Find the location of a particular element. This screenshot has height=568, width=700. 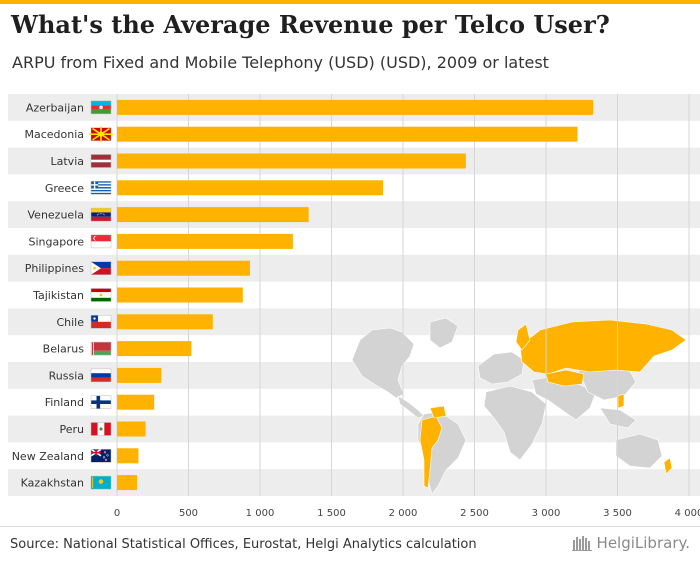

category-label: Philippines is located at coordinates (55, 268).